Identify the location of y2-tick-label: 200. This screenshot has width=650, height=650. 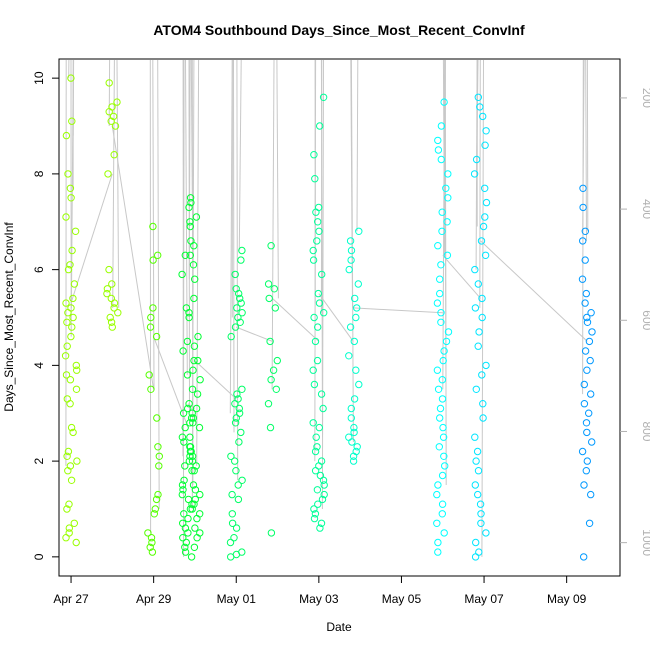
(645, 98).